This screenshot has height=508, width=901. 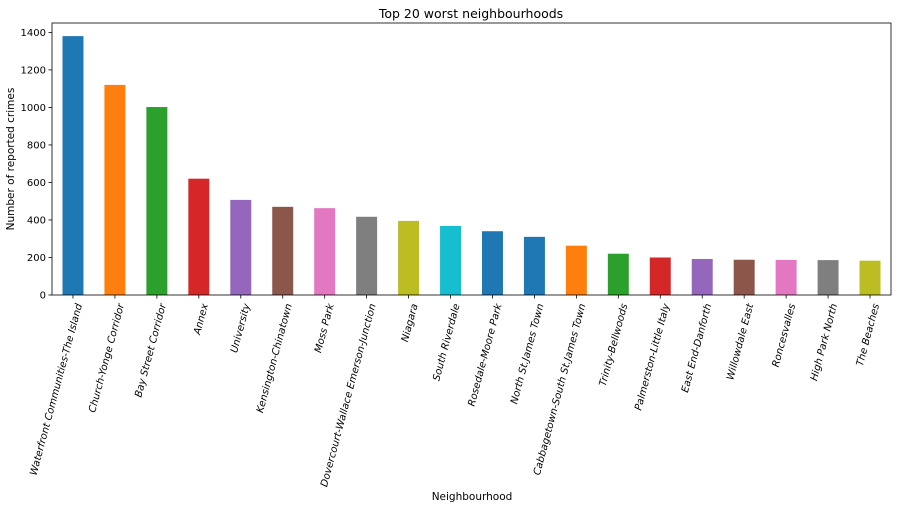 I want to click on y-tick-label: 1400, so click(x=33, y=33).